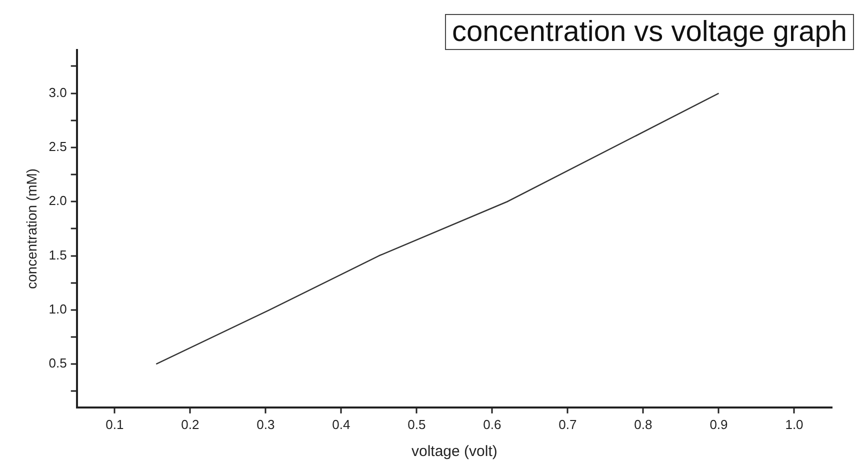 Image resolution: width=856 pixels, height=473 pixels. What do you see at coordinates (31, 228) in the screenshot?
I see `y-axis-title: concentration (mM)` at bounding box center [31, 228].